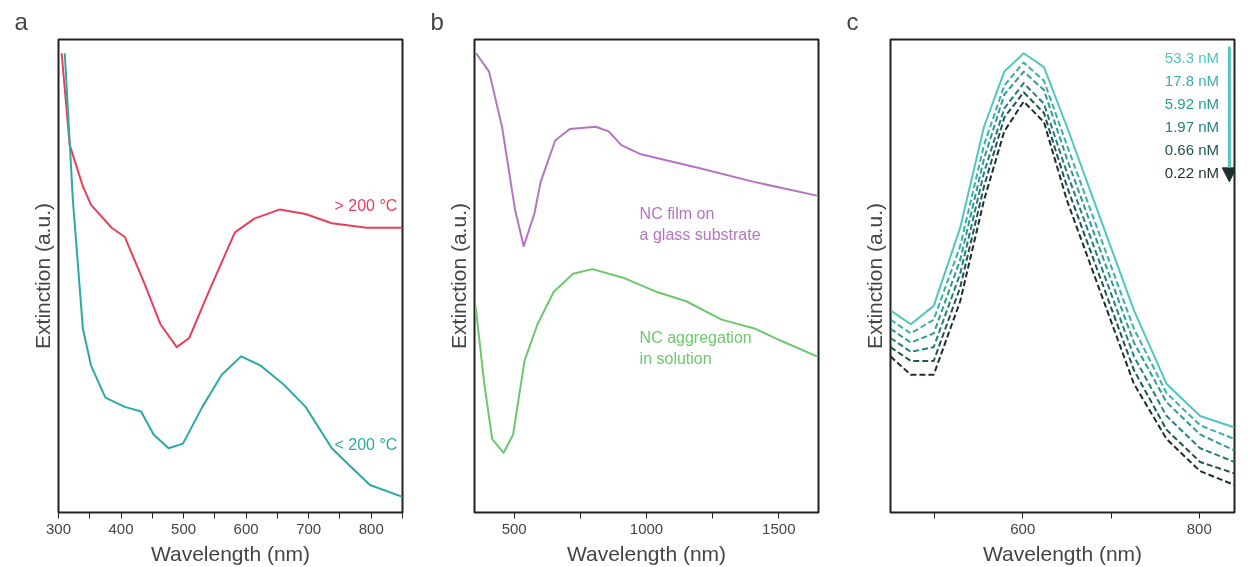  What do you see at coordinates (1192, 104) in the screenshot?
I see `text: 5.92 nM` at bounding box center [1192, 104].